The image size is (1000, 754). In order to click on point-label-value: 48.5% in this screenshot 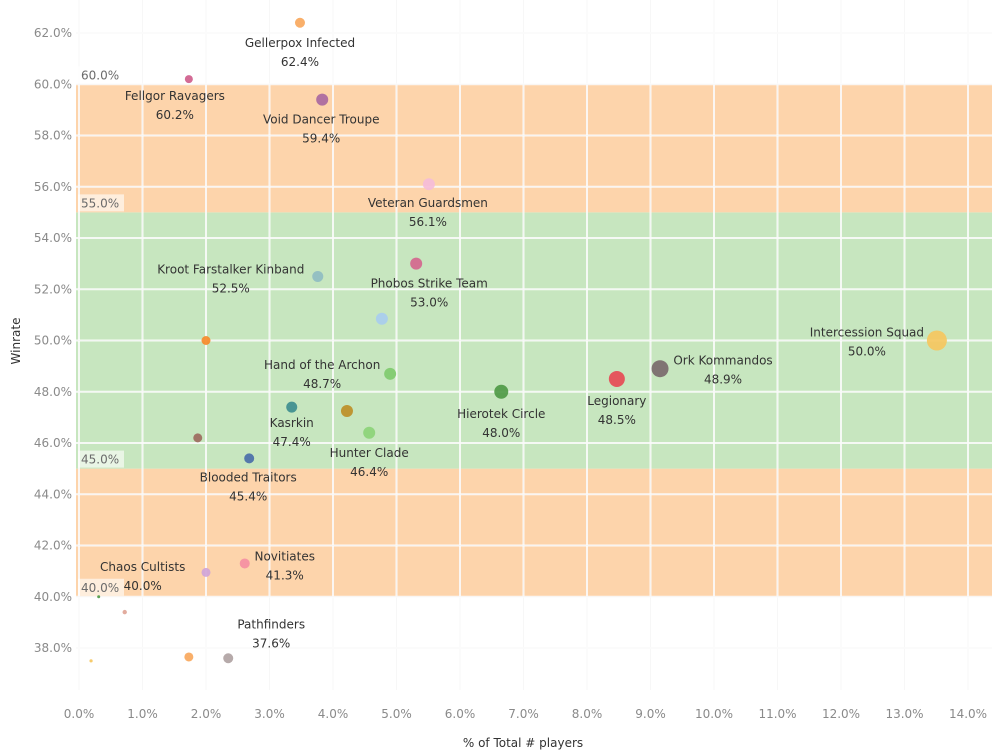, I will do `click(617, 420)`.